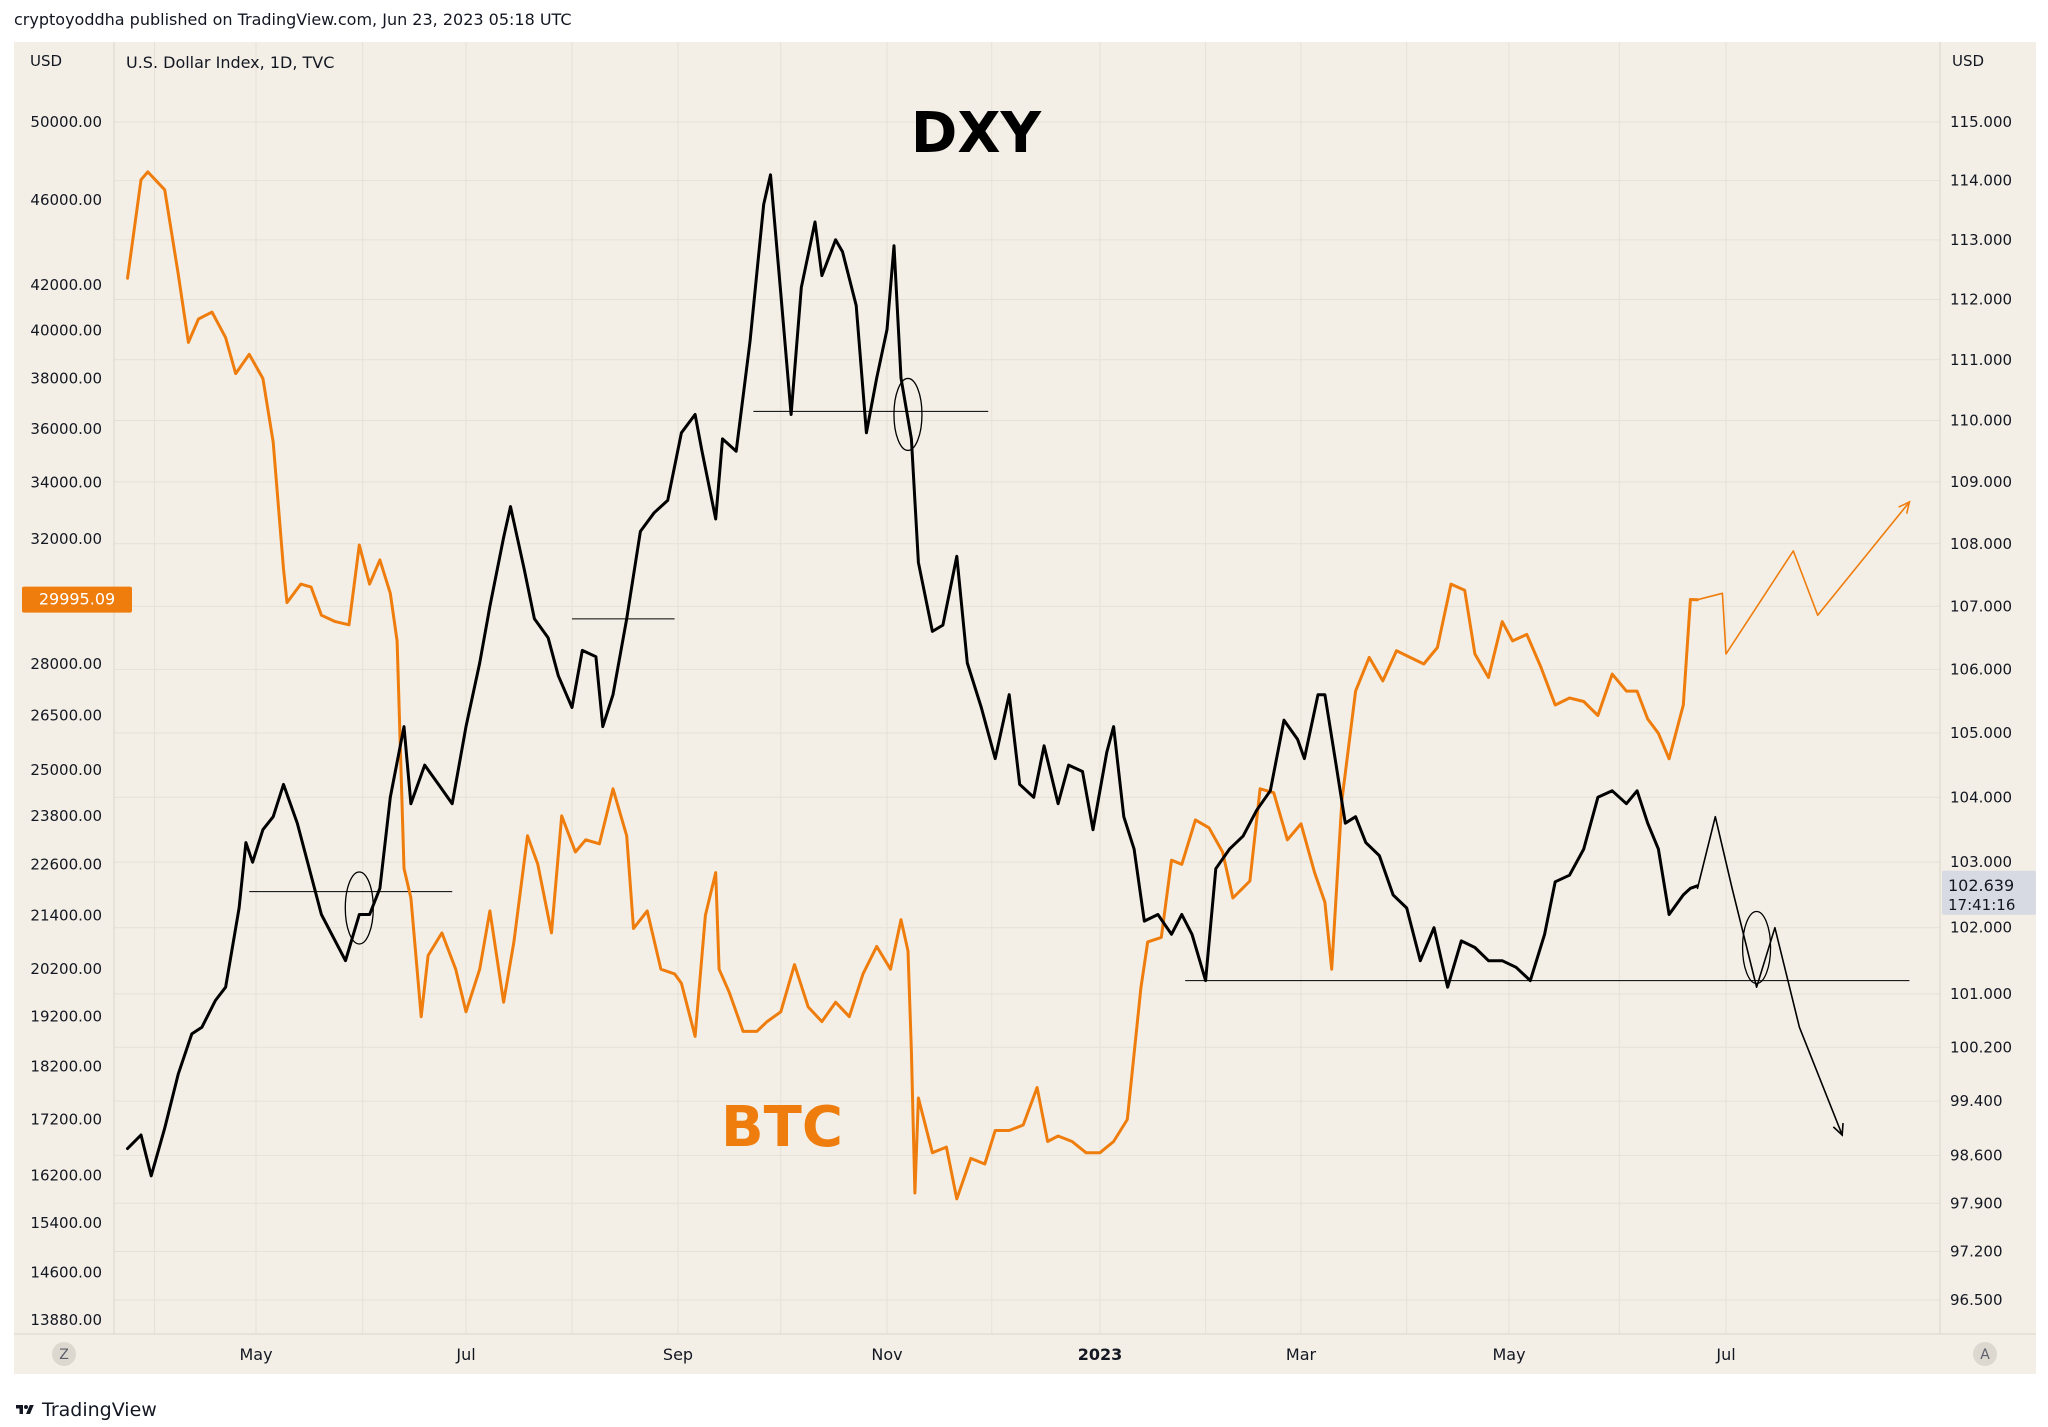  What do you see at coordinates (1976, 1251) in the screenshot?
I see `right-axis-tick-label: 97.200` at bounding box center [1976, 1251].